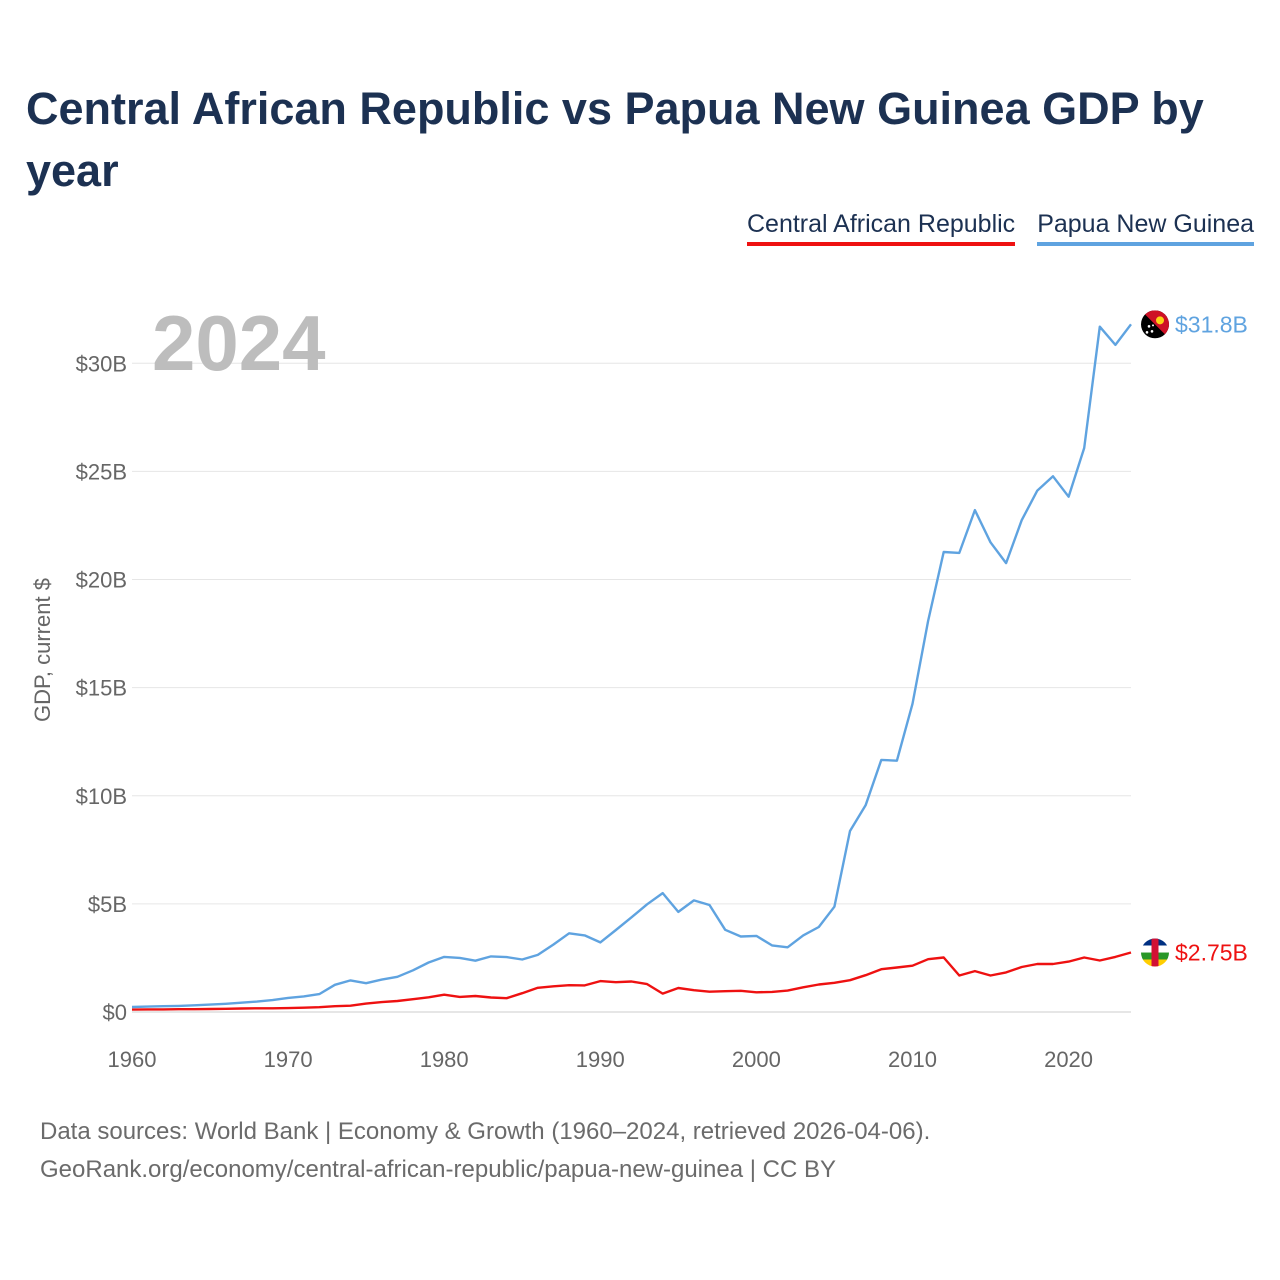 The image size is (1280, 1280). I want to click on y-tick-label: $15B, so click(101, 688).